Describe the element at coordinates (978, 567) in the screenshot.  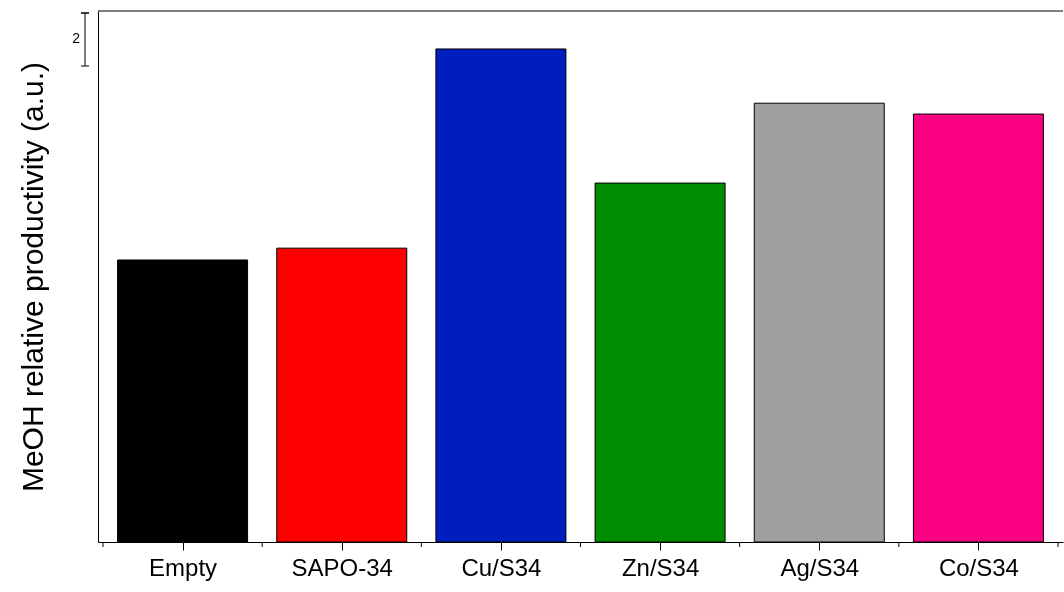
I see `x-tick-label: Co/S34` at that location.